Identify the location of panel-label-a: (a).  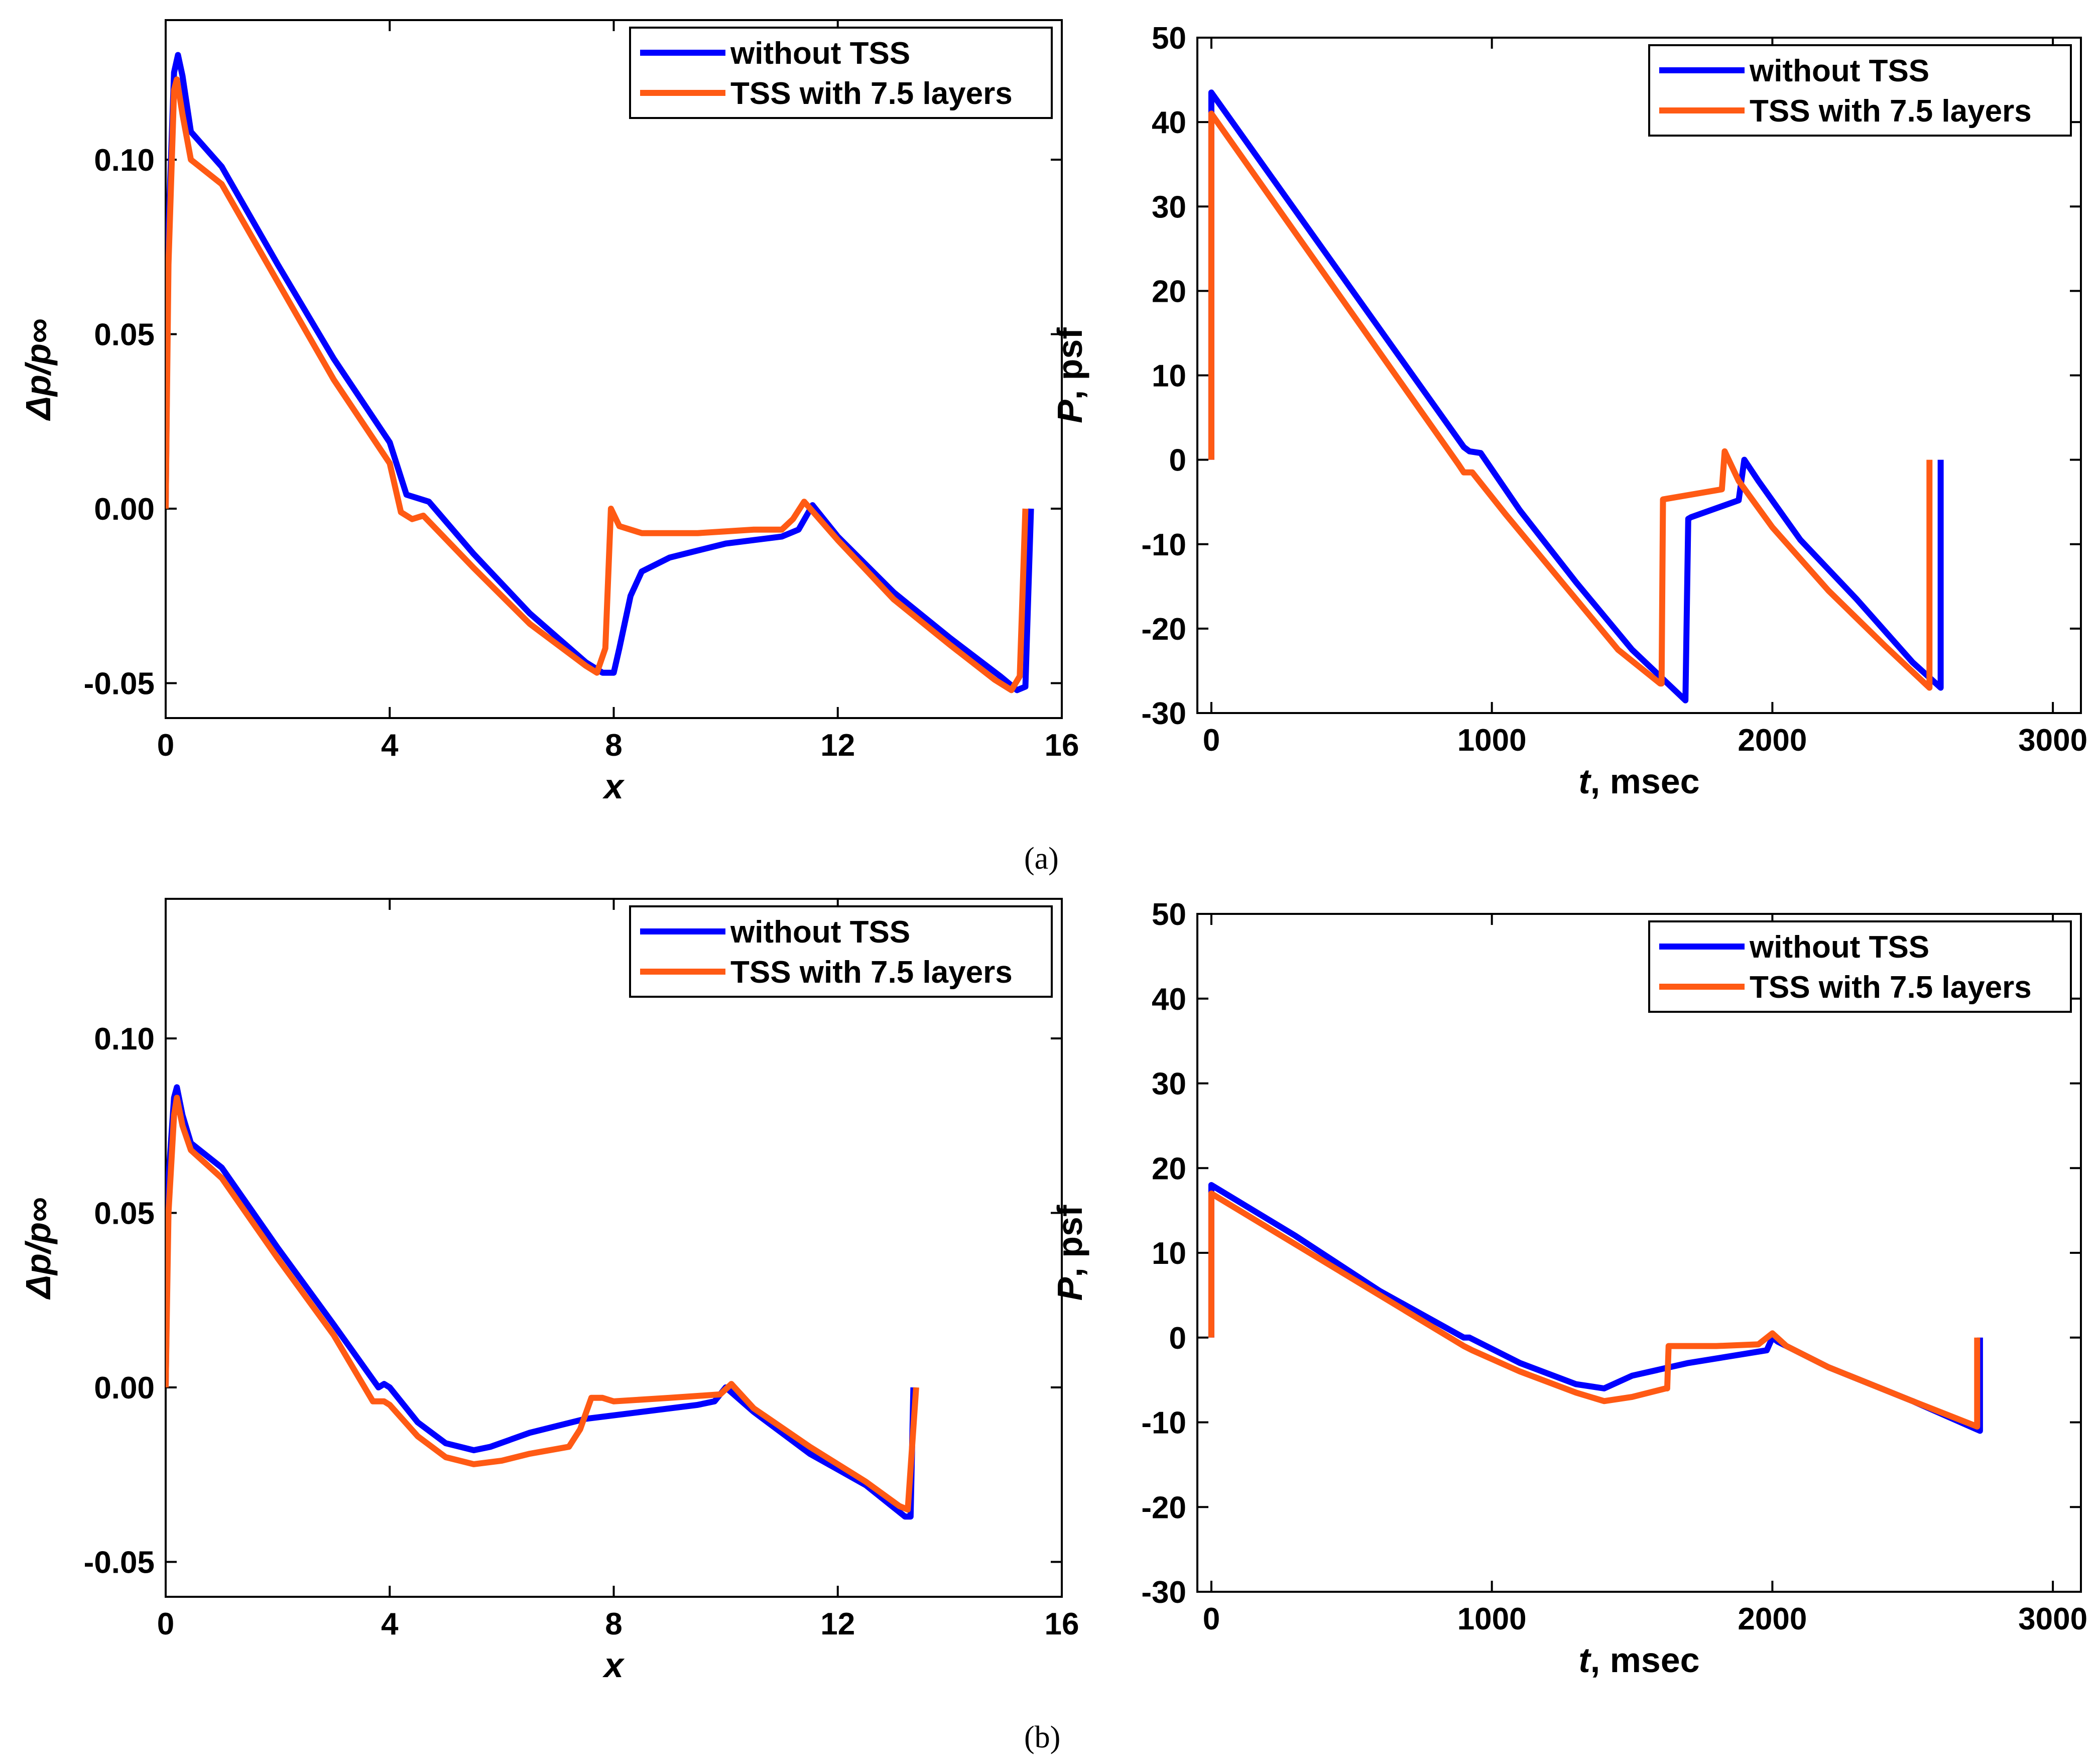
(1041, 859).